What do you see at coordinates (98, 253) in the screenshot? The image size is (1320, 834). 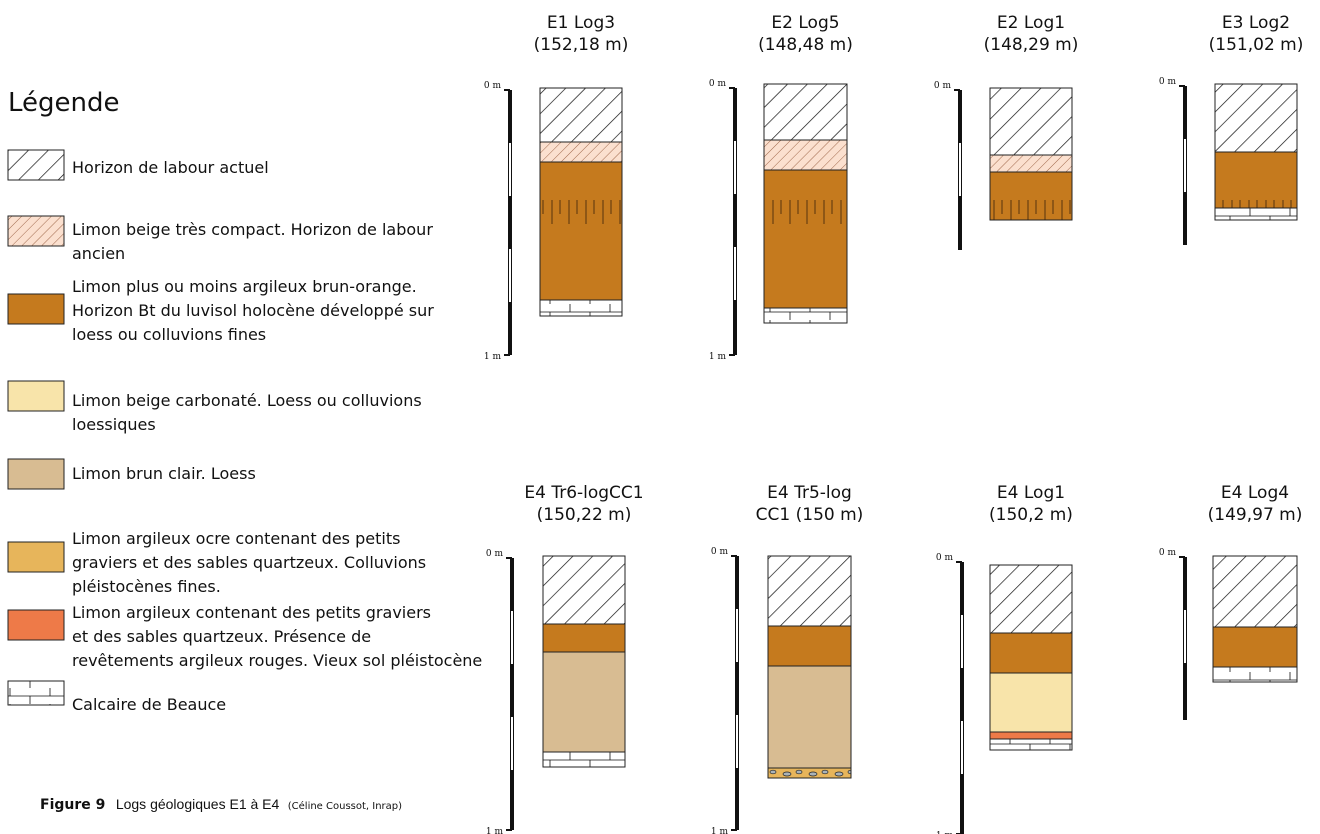 I see `legend-label: ancien` at bounding box center [98, 253].